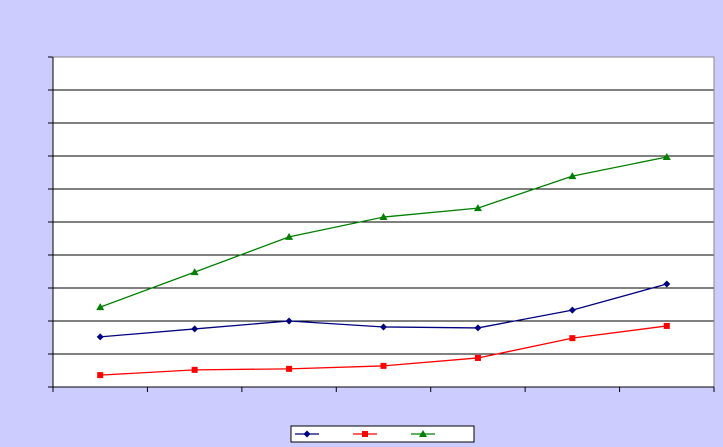 This screenshot has width=723, height=447. I want to click on legend, so click(382, 434).